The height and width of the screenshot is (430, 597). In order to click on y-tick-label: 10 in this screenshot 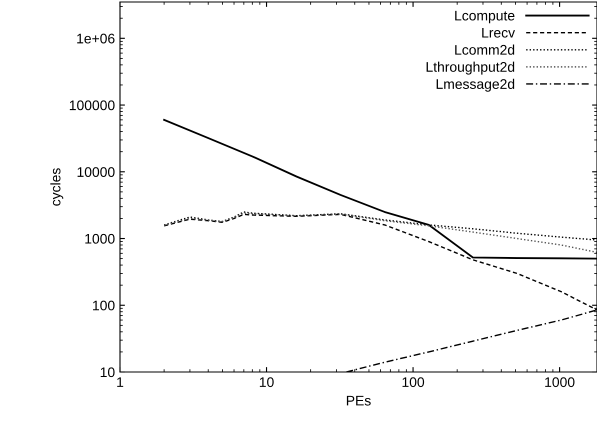, I will do `click(107, 372)`.